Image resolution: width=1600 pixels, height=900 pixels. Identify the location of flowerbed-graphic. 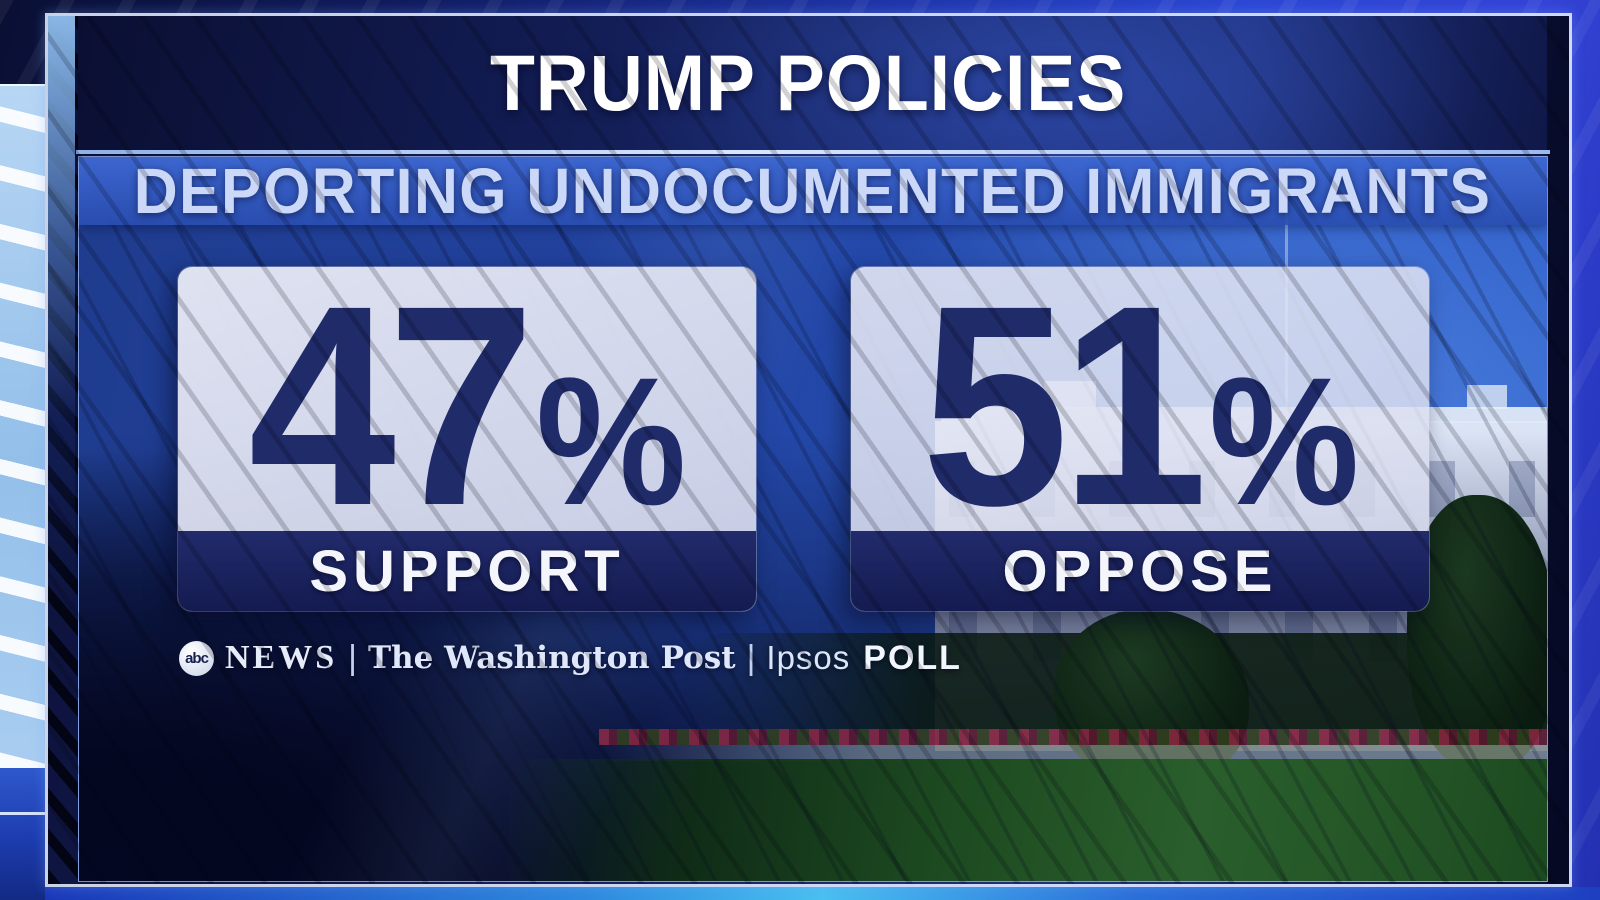
(1073, 737).